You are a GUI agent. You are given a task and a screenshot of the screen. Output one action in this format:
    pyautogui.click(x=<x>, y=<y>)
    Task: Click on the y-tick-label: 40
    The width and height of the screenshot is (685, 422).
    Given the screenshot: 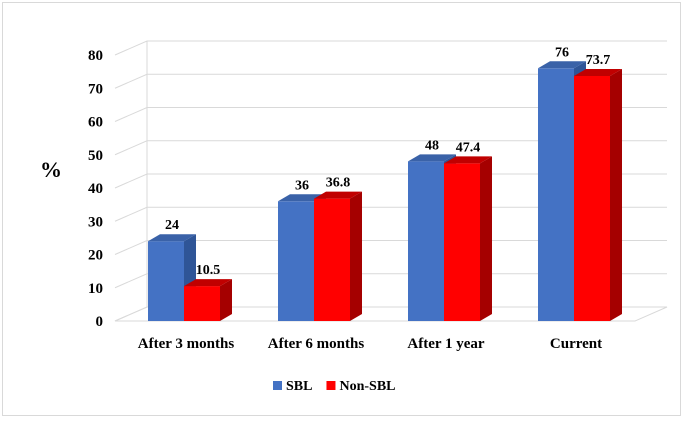 What is the action you would take?
    pyautogui.click(x=95, y=189)
    